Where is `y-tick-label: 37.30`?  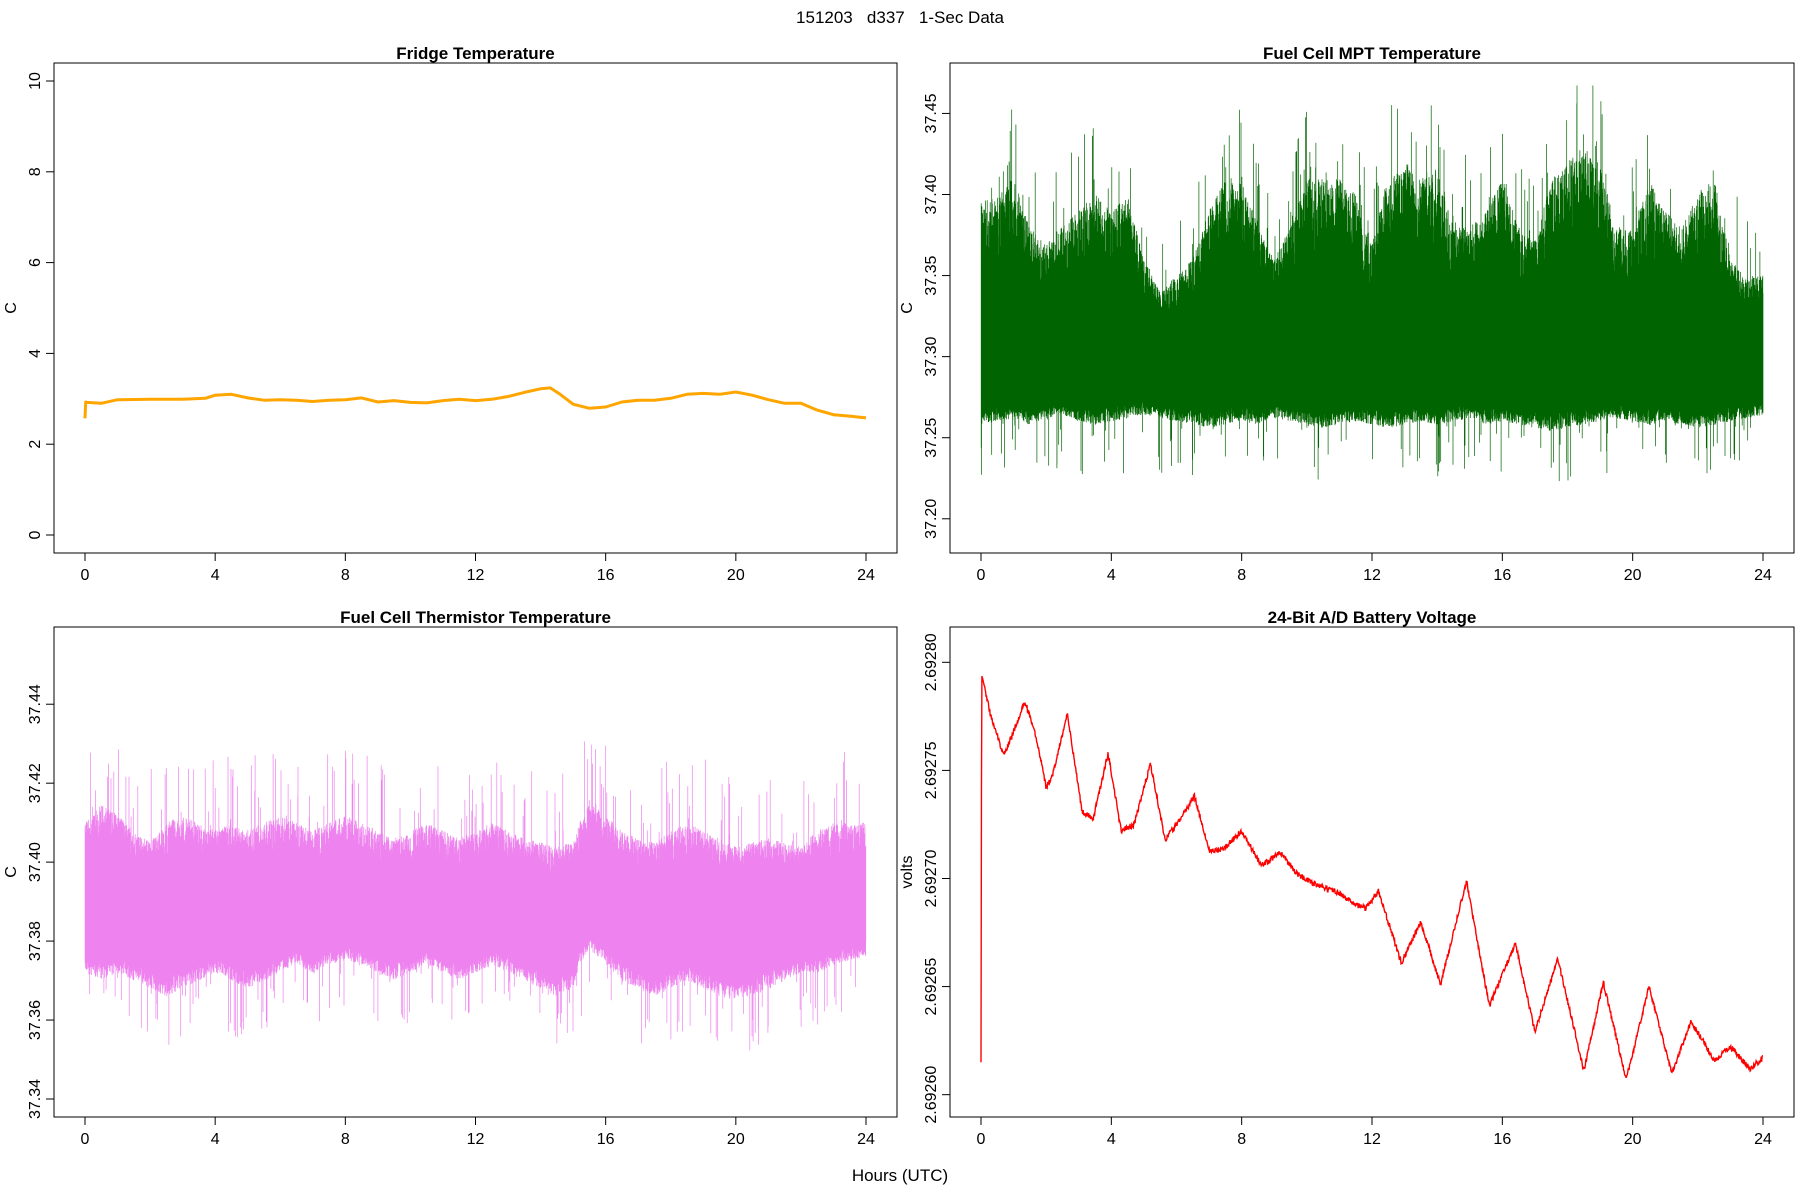
y-tick-label: 37.30 is located at coordinates (931, 357).